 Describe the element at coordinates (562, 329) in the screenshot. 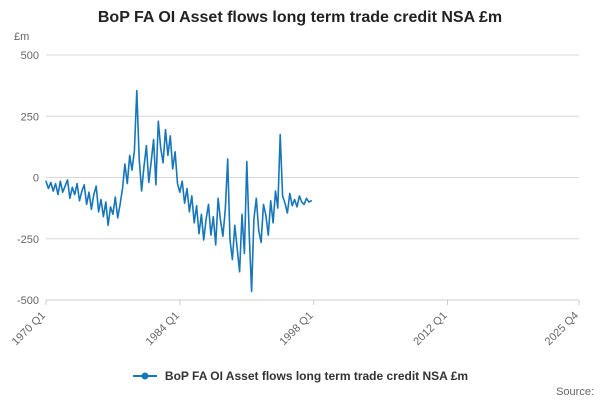

I see `x-tick-label: 2025 Q4` at that location.